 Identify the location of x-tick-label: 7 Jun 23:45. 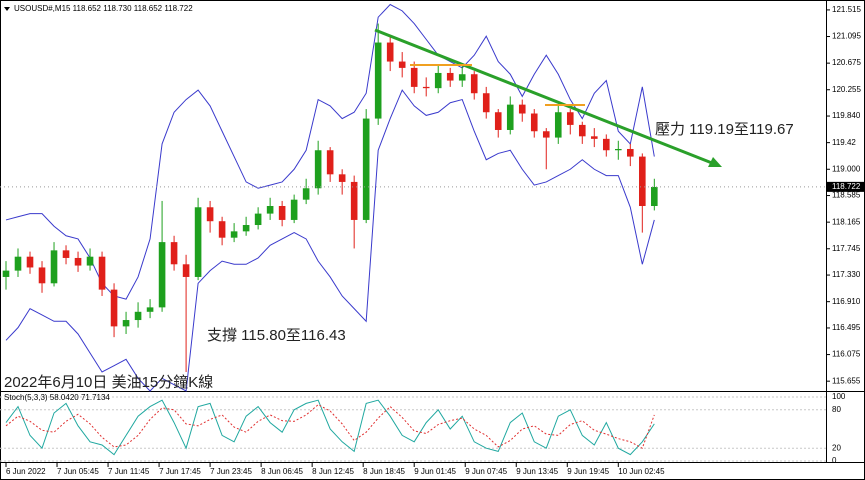
(231, 471).